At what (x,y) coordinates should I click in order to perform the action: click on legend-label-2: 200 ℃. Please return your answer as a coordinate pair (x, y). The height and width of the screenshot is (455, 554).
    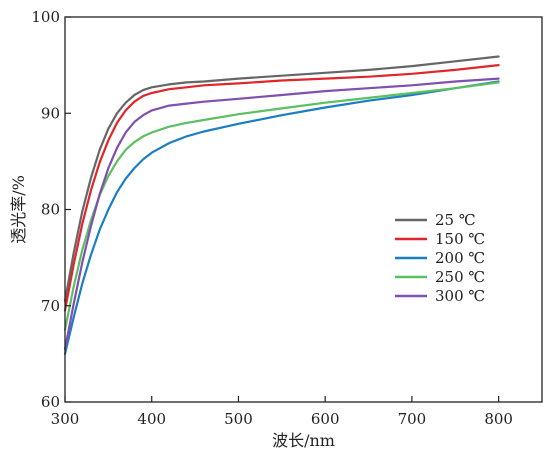
    Looking at the image, I should click on (460, 258).